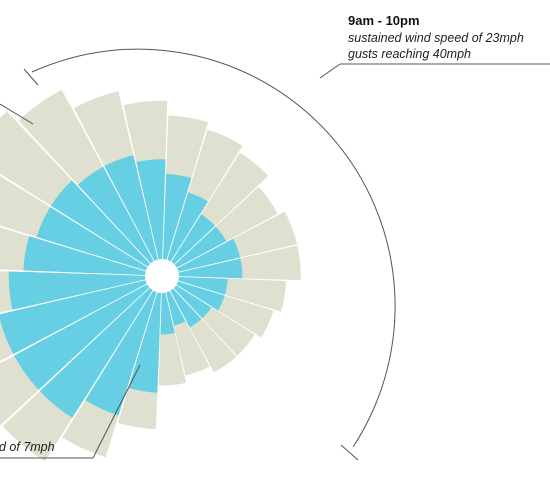 The width and height of the screenshot is (550, 480). I want to click on sustained-bar-12am, so click(101, 347).